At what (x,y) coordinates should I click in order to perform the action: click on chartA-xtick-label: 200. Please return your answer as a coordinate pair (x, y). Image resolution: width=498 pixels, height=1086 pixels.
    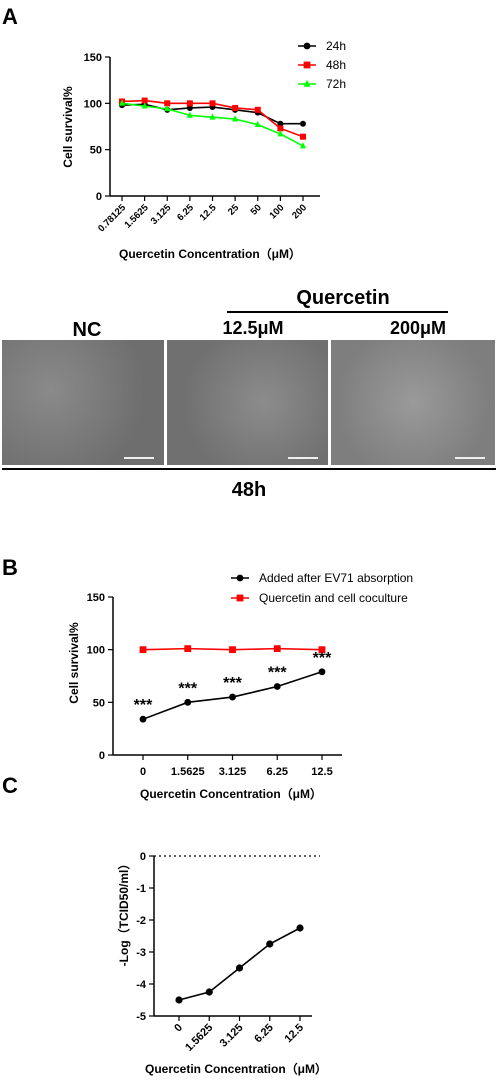
    Looking at the image, I should click on (299, 211).